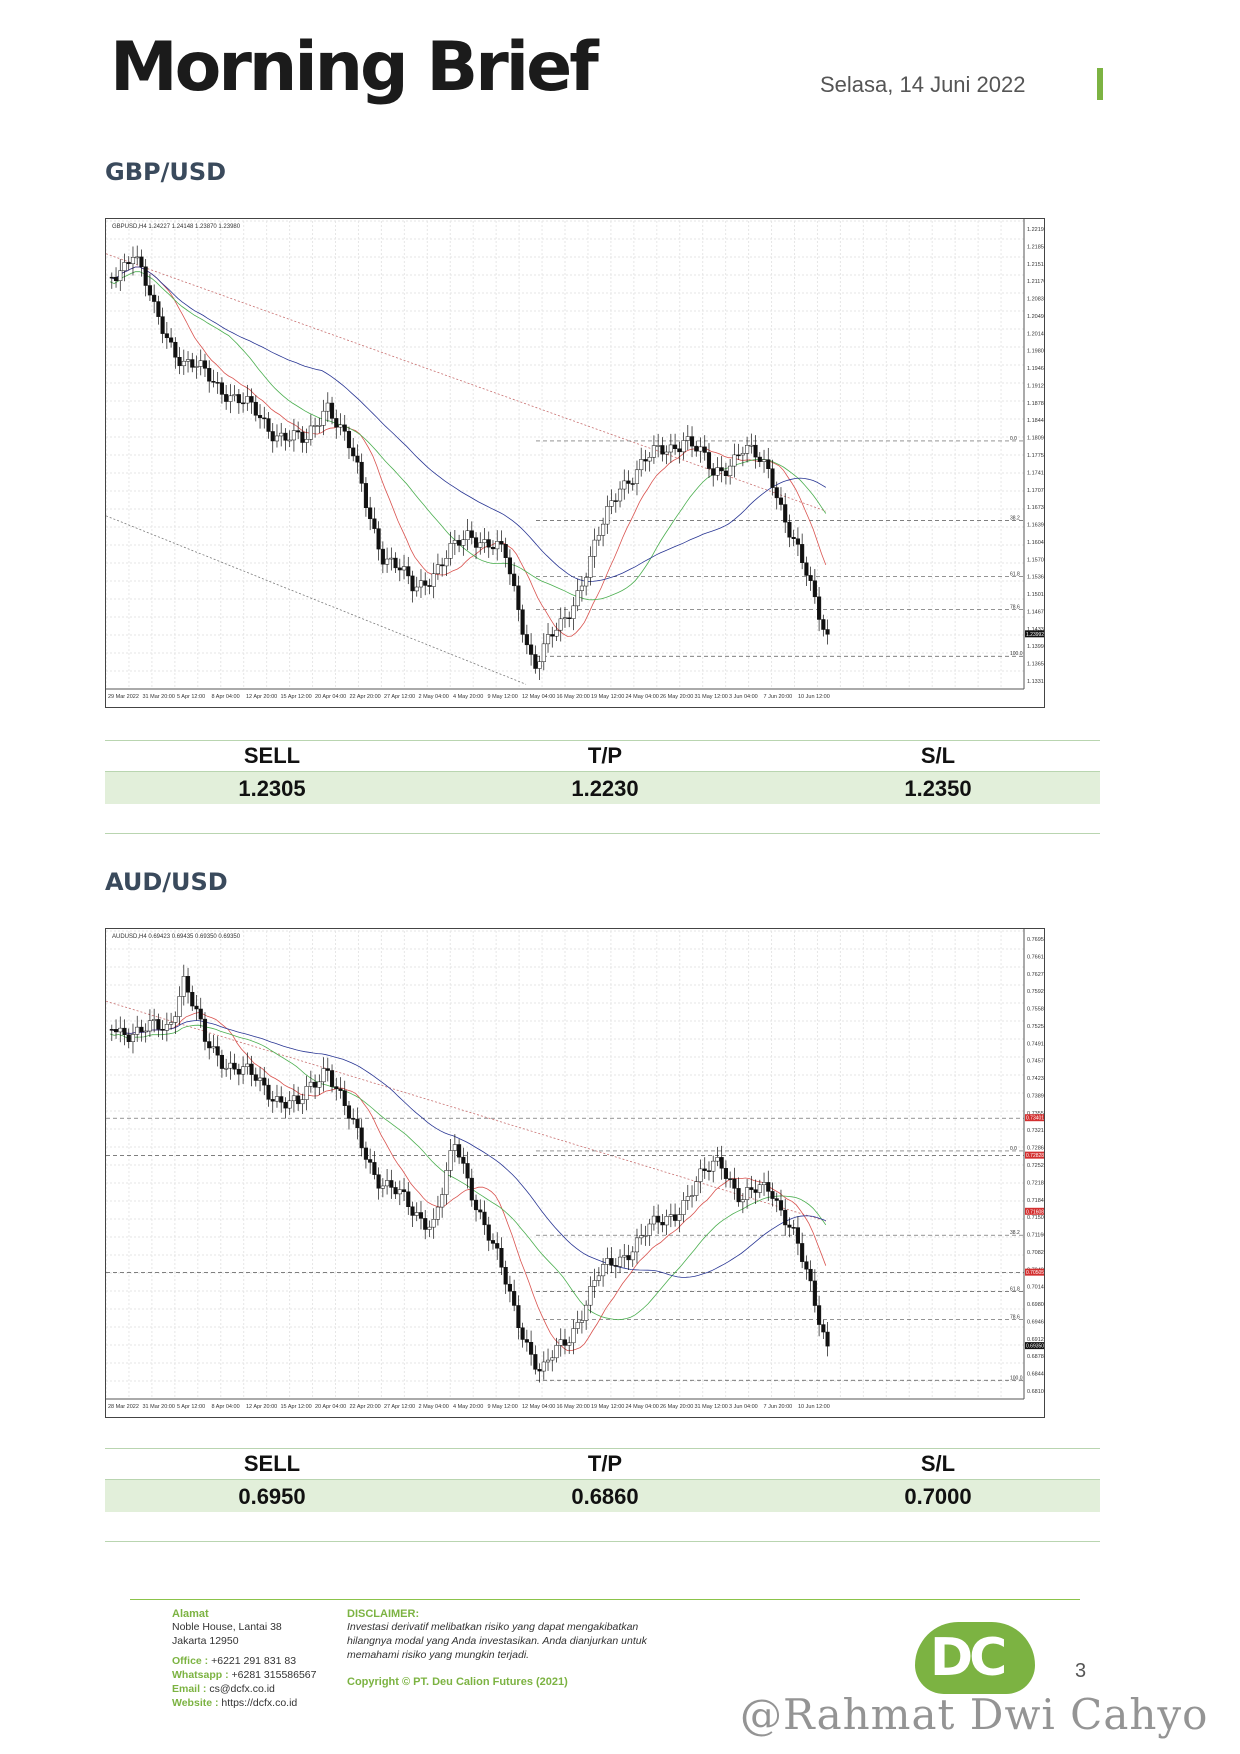 Image resolution: width=1240 pixels, height=1754 pixels. I want to click on value-row-audusd, so click(602, 1496).